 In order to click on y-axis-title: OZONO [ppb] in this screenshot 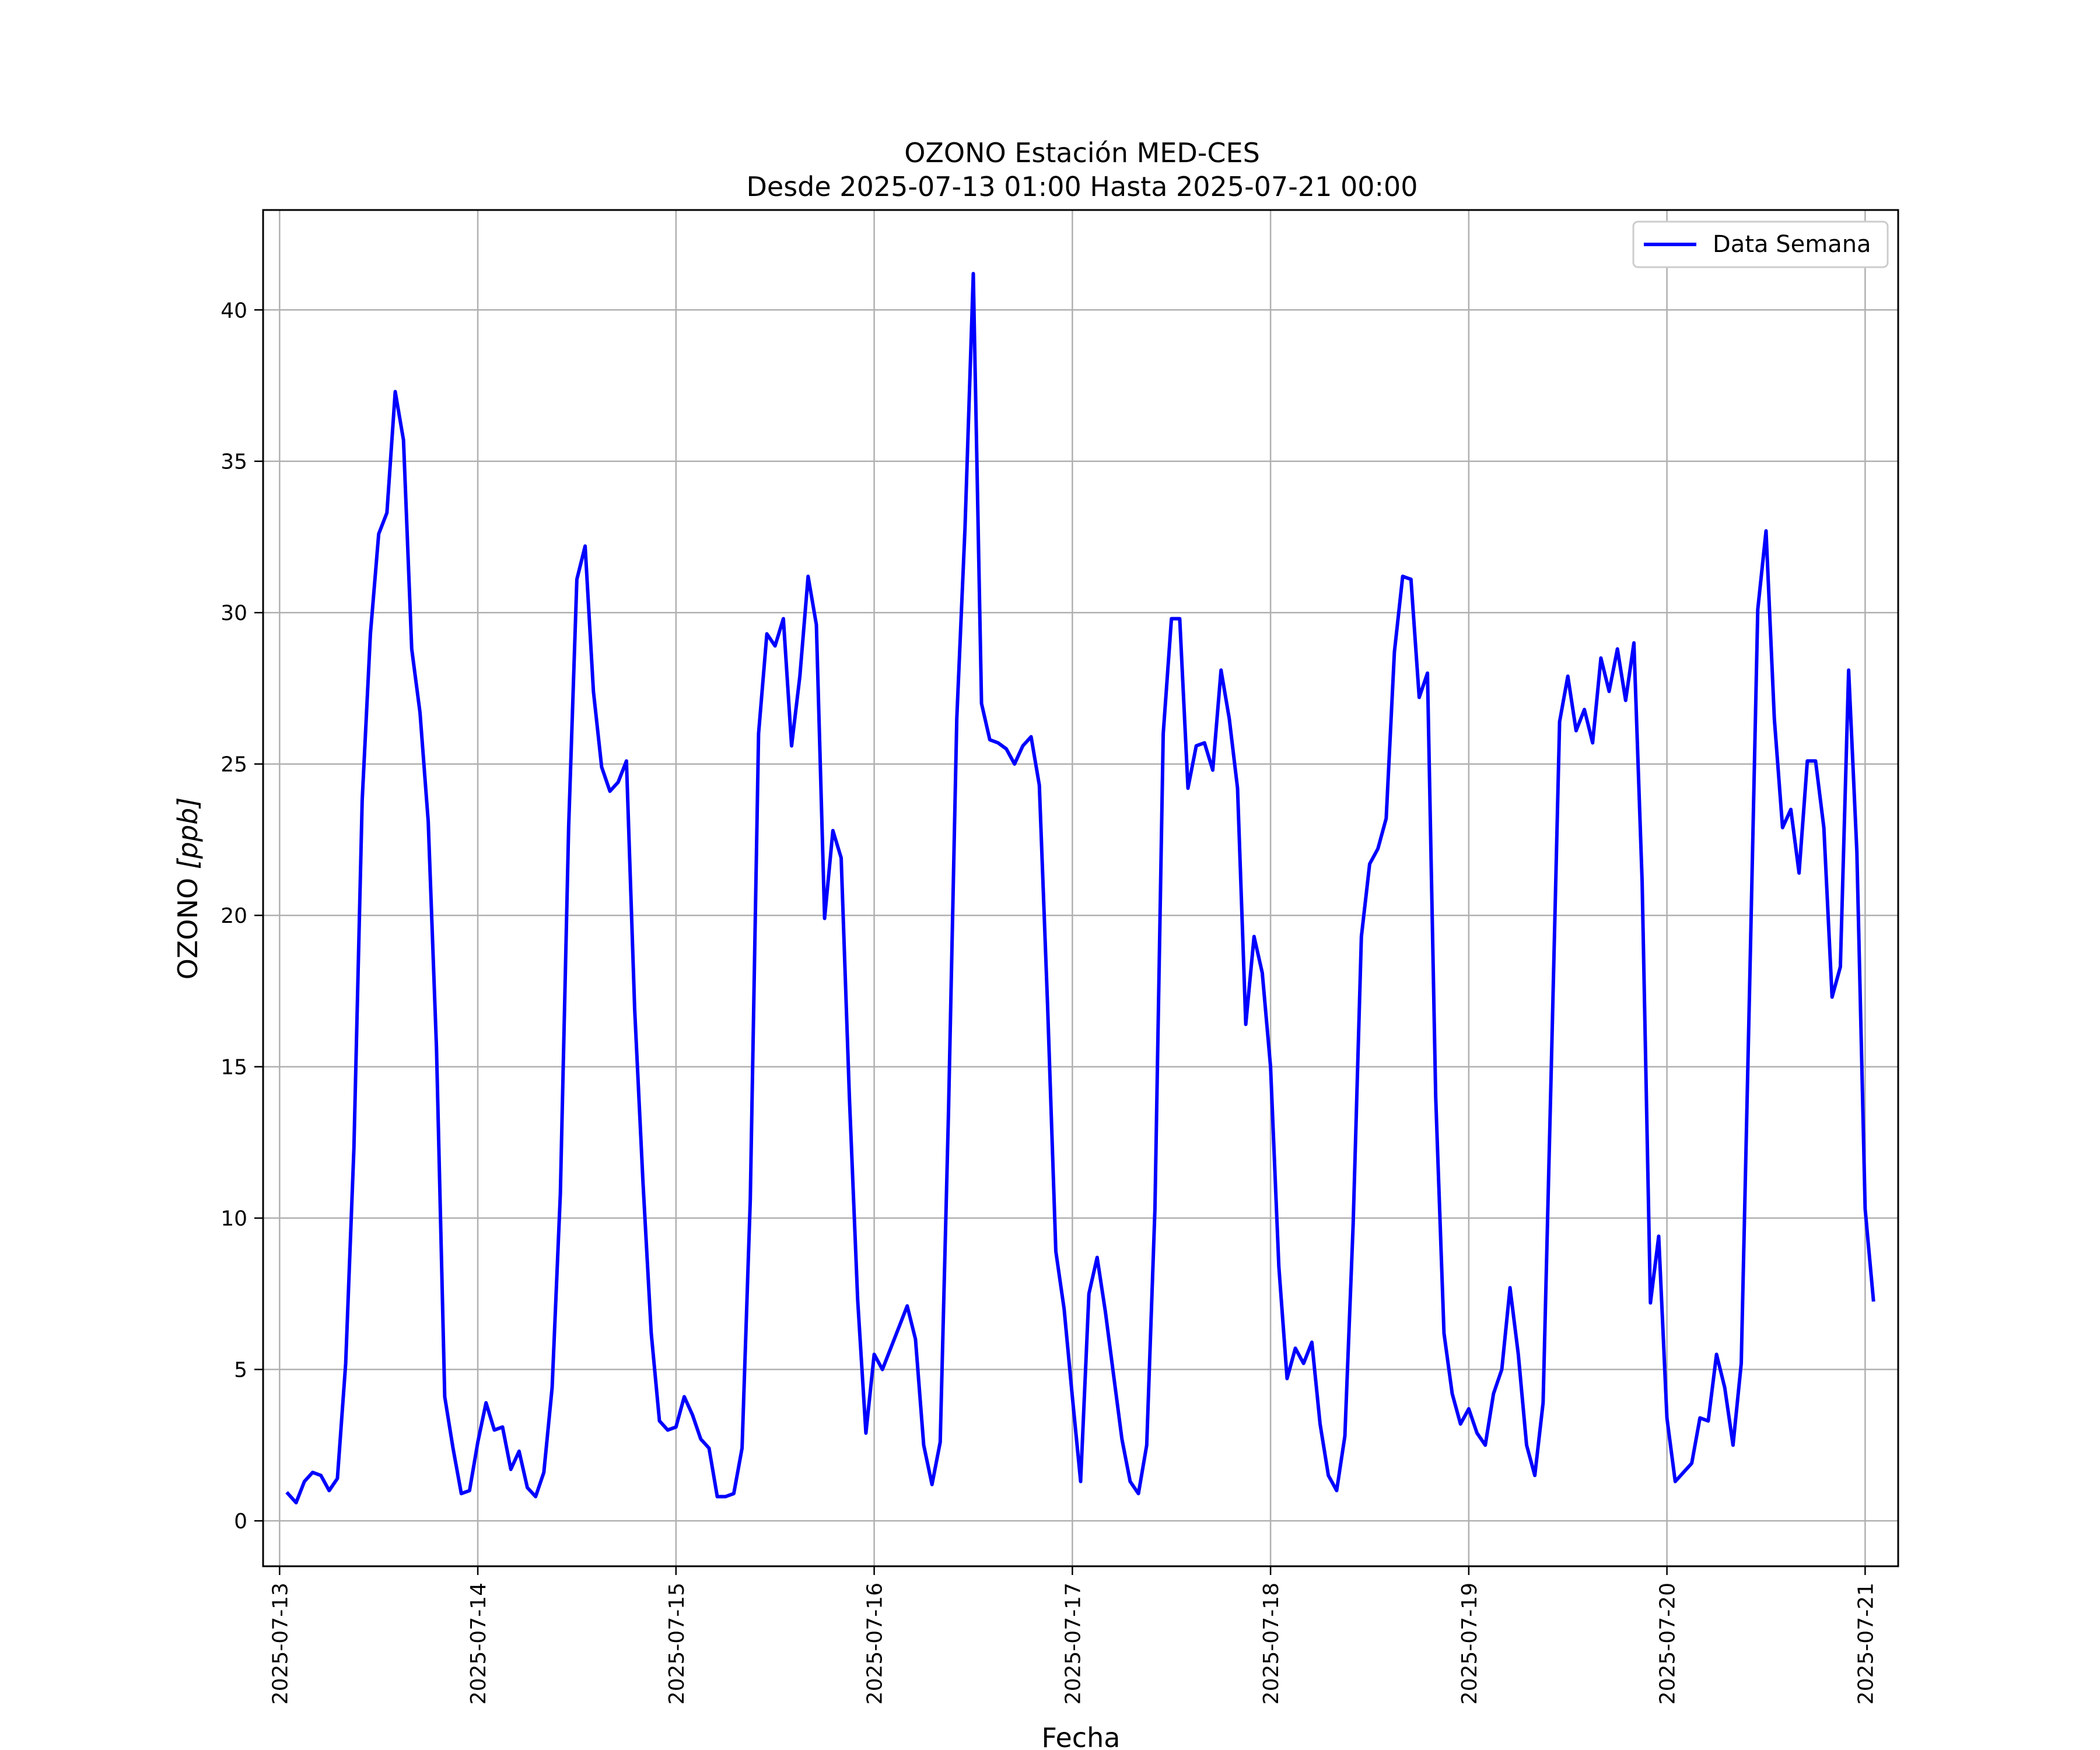, I will do `click(188, 888)`.